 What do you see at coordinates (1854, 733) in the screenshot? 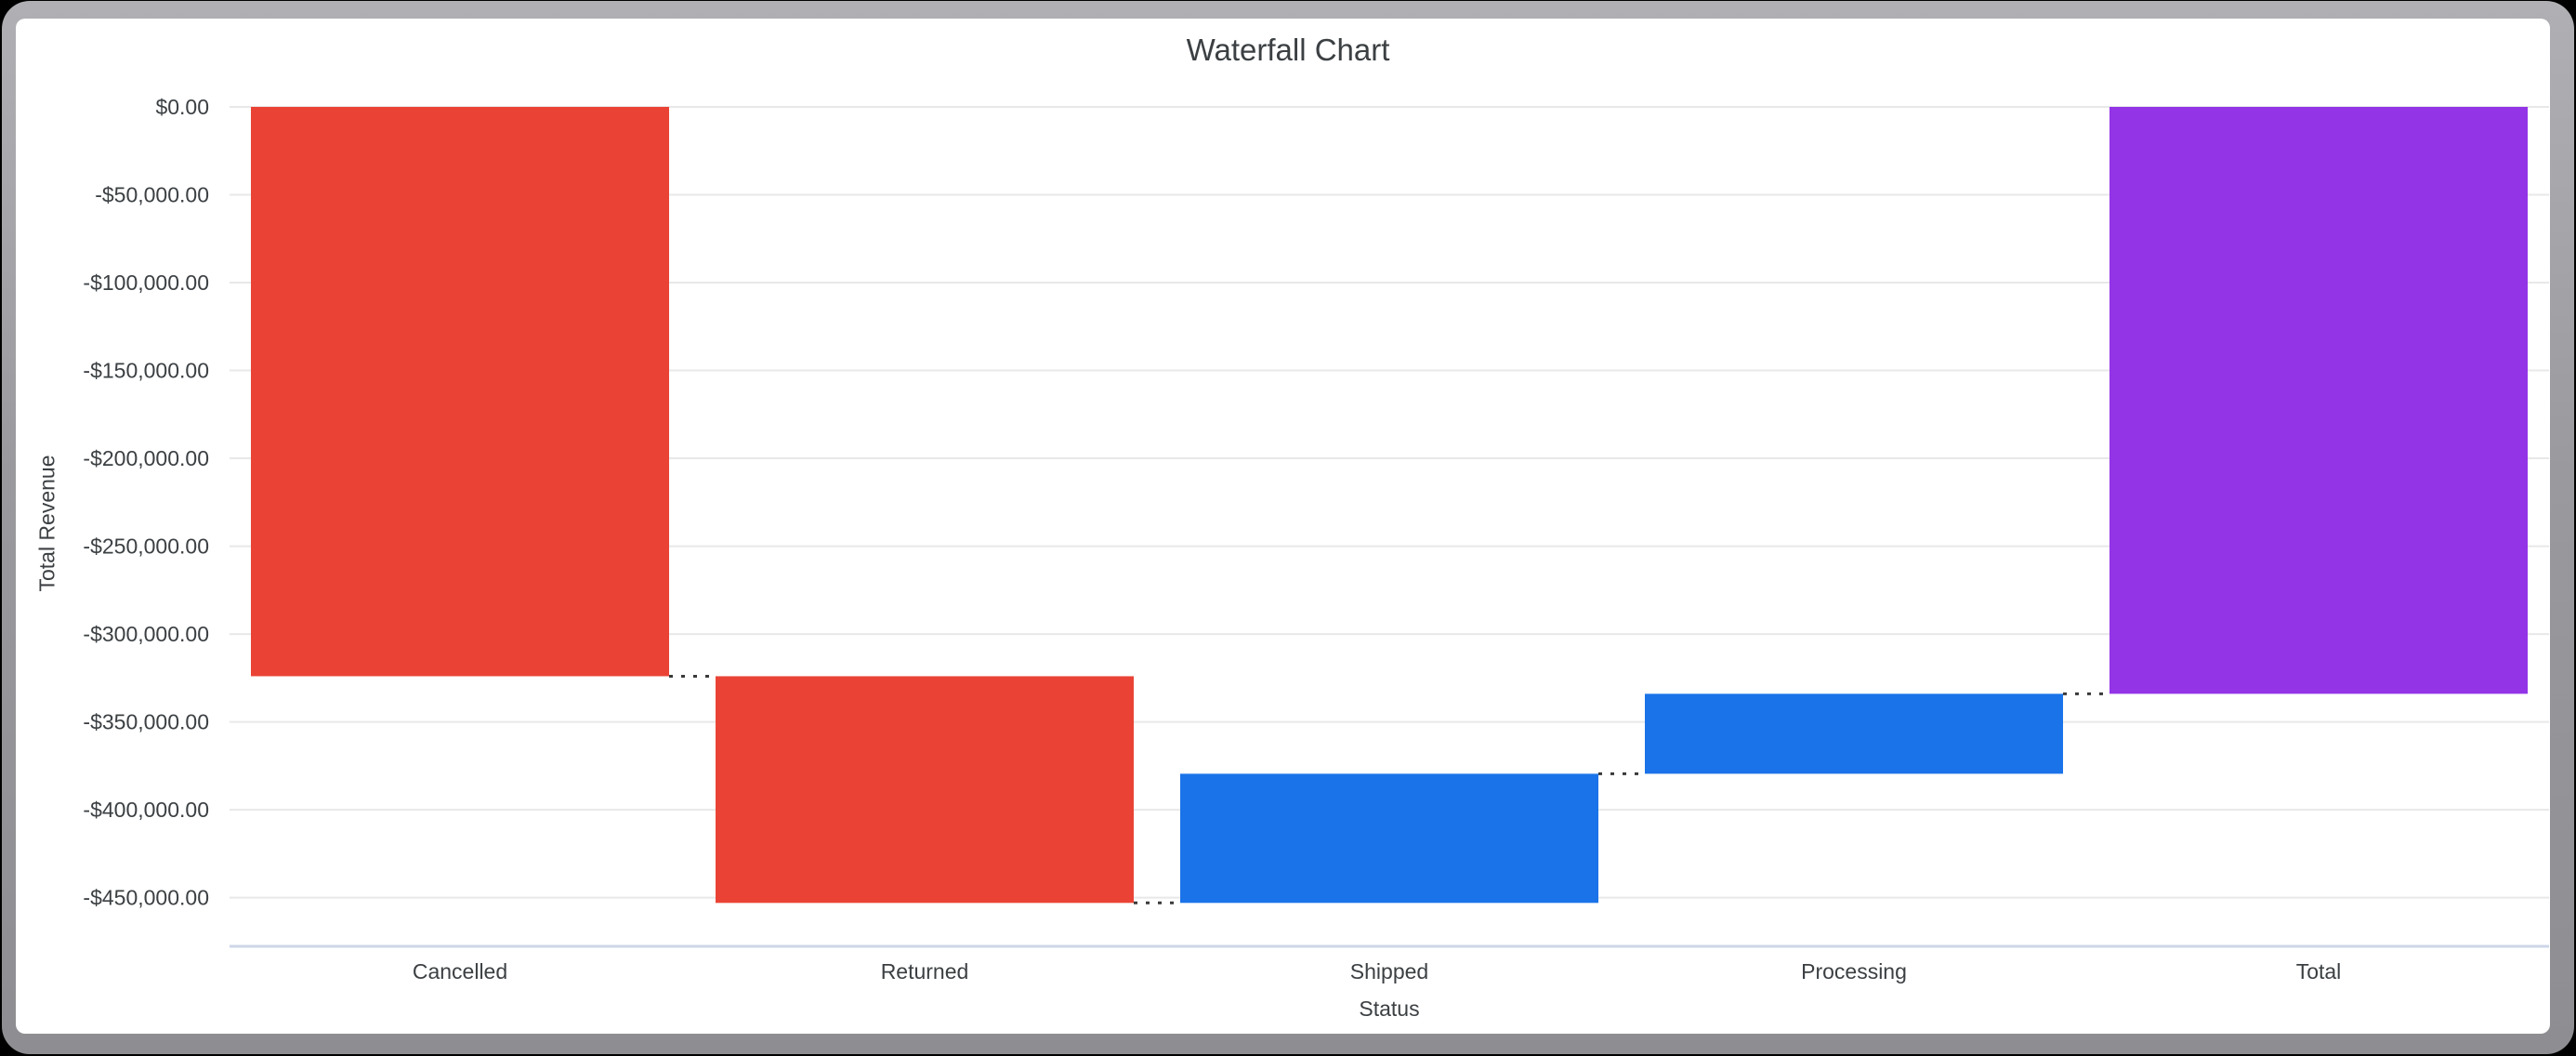
I see `bar-processing` at bounding box center [1854, 733].